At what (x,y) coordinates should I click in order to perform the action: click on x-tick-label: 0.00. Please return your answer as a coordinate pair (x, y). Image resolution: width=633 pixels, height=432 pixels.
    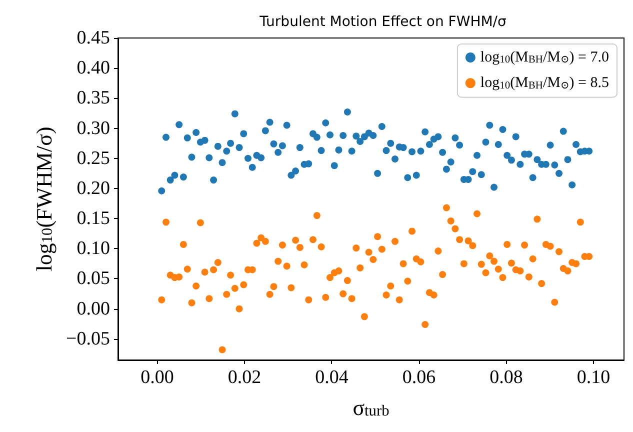
    Looking at the image, I should click on (157, 377).